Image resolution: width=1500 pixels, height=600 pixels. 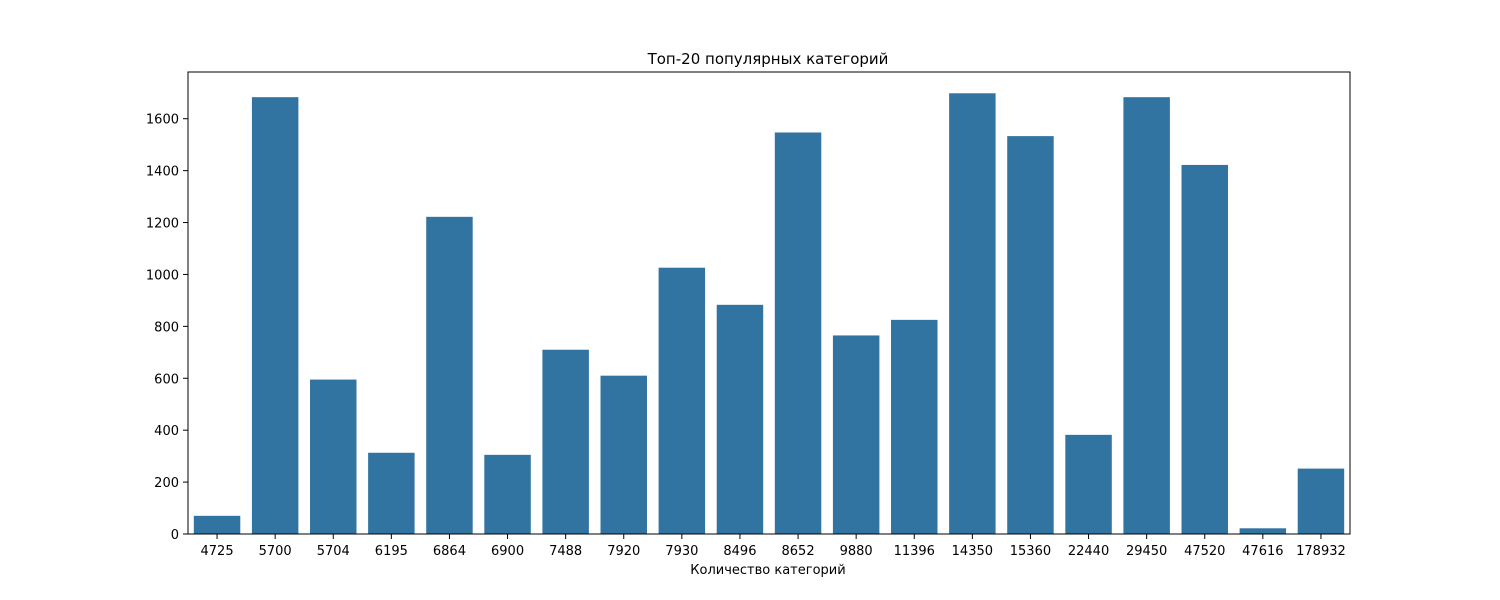 I want to click on x-tick-label: 5704, so click(x=333, y=551).